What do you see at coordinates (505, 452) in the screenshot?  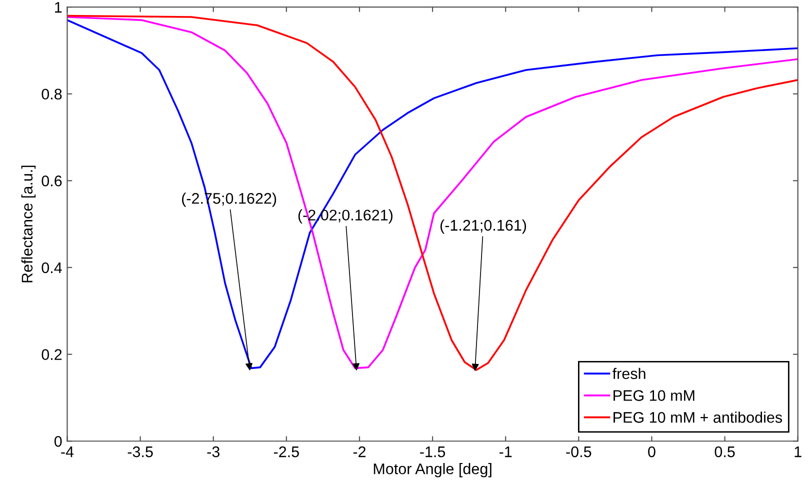 I see `x-tick-label: -1` at bounding box center [505, 452].